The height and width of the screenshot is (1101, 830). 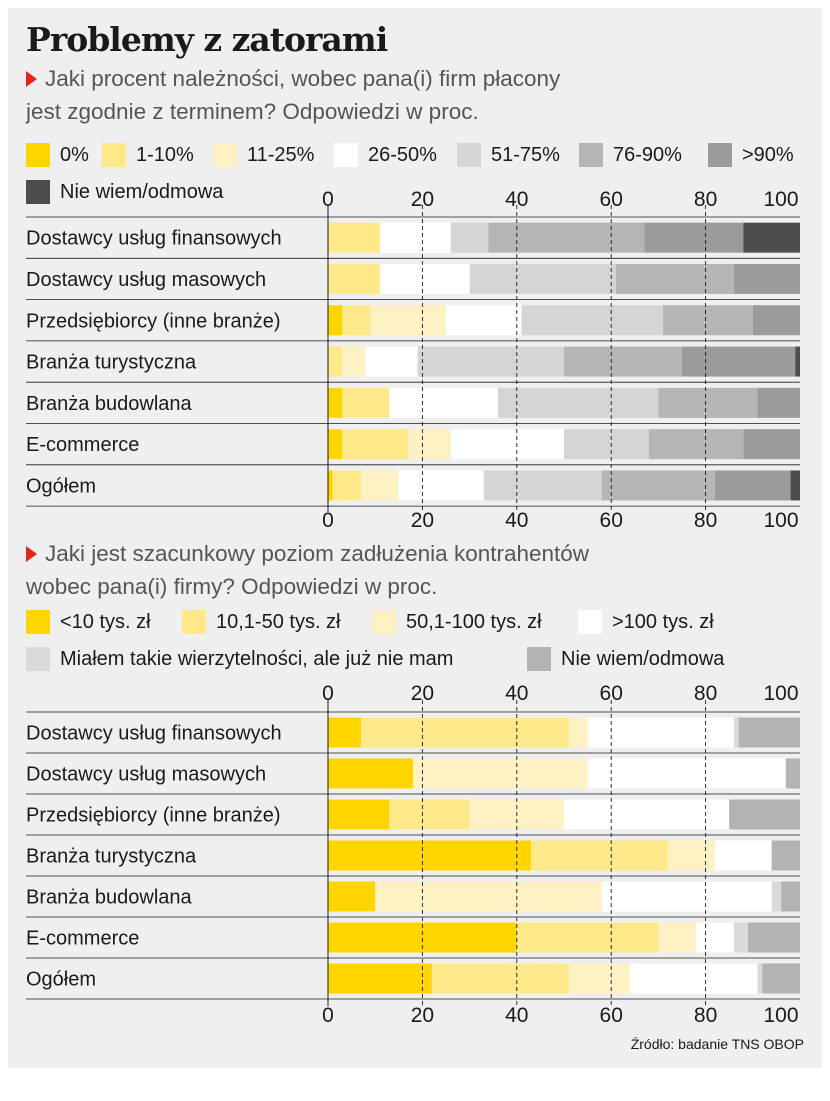 I want to click on chart2-category-label: E-commerce, so click(x=82, y=939).